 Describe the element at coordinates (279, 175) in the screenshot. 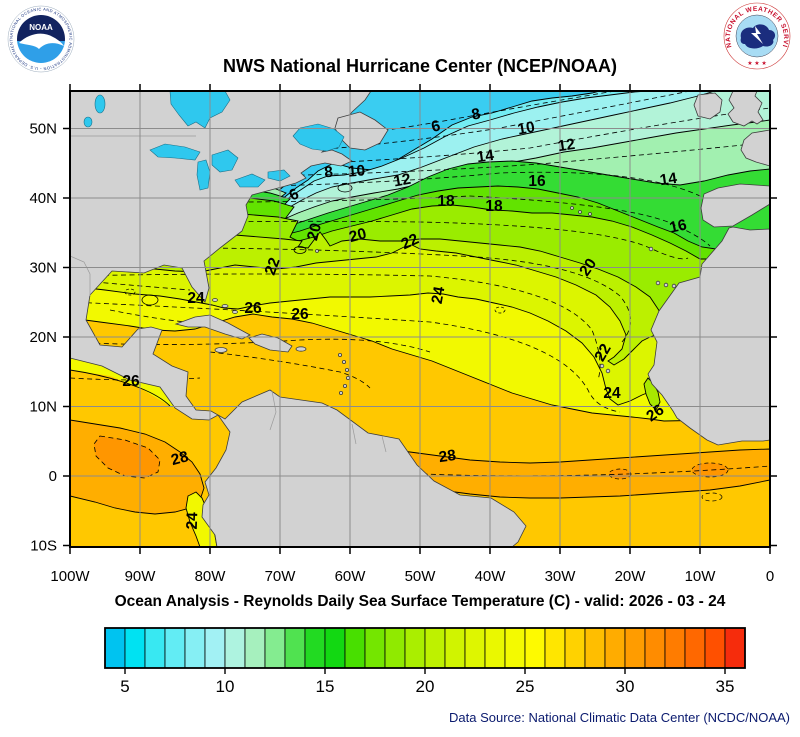

I see `lake-ontario` at that location.